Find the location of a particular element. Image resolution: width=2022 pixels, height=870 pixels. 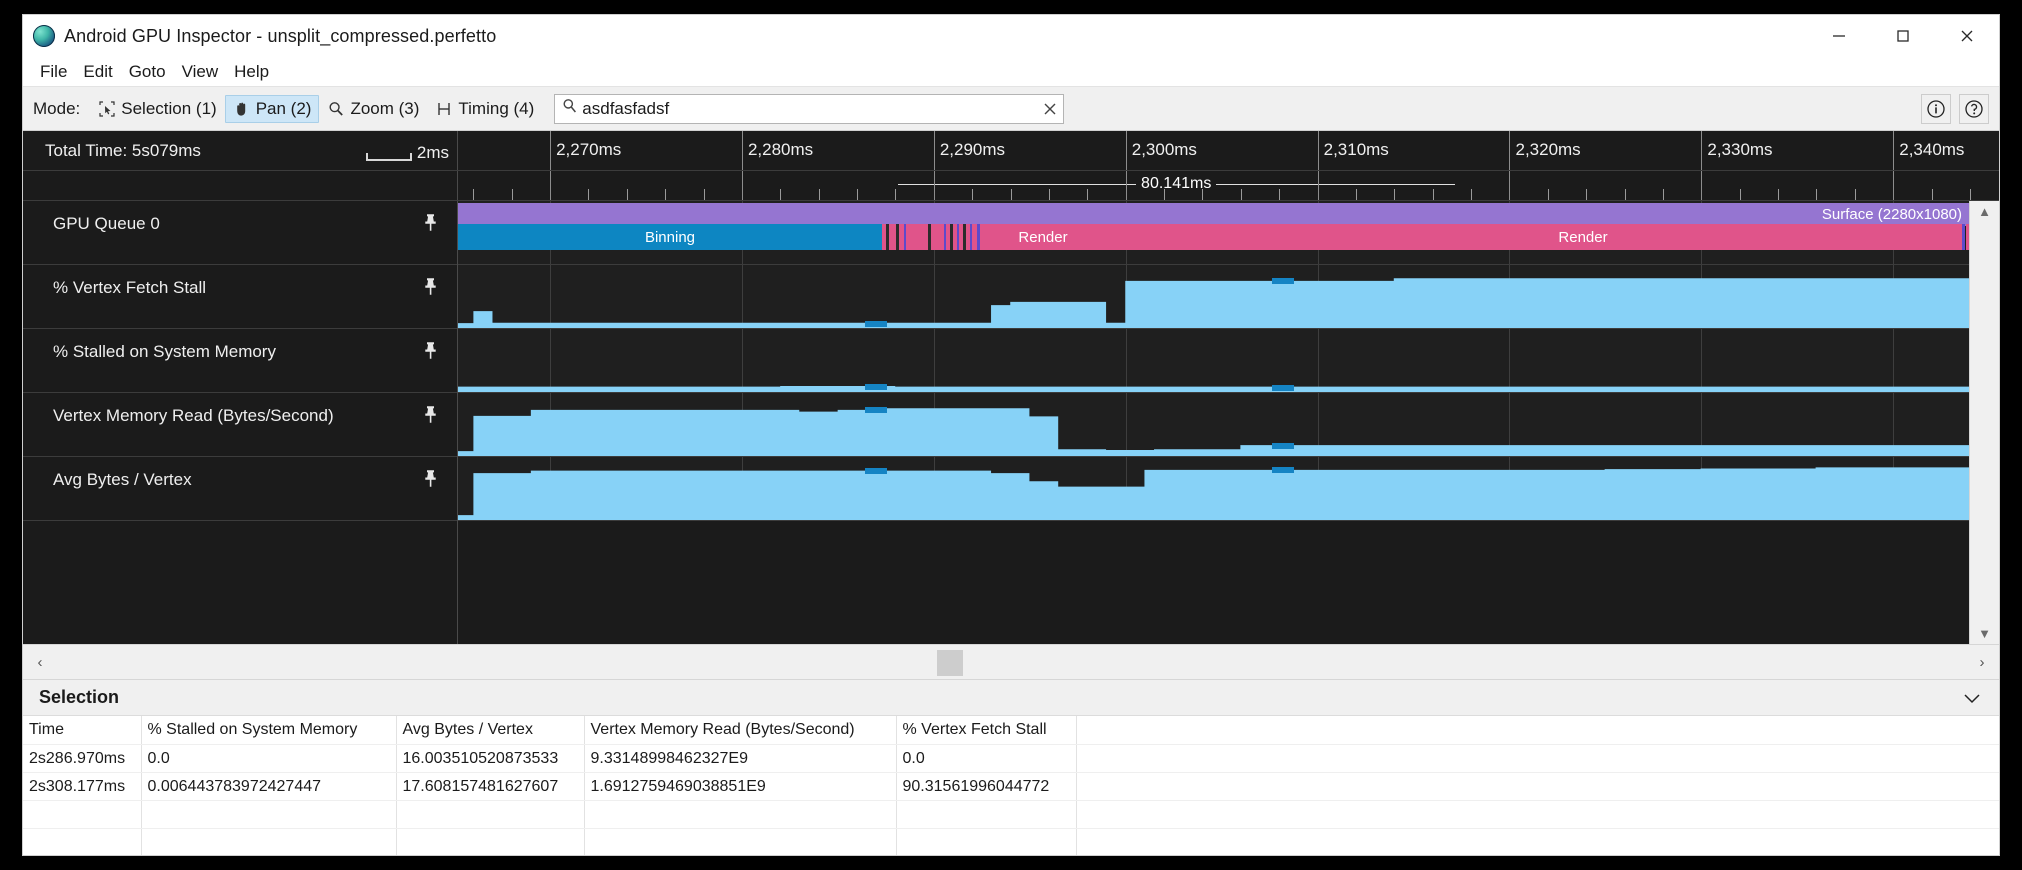

measurement-annotation: 80.141ms is located at coordinates (1176, 183).